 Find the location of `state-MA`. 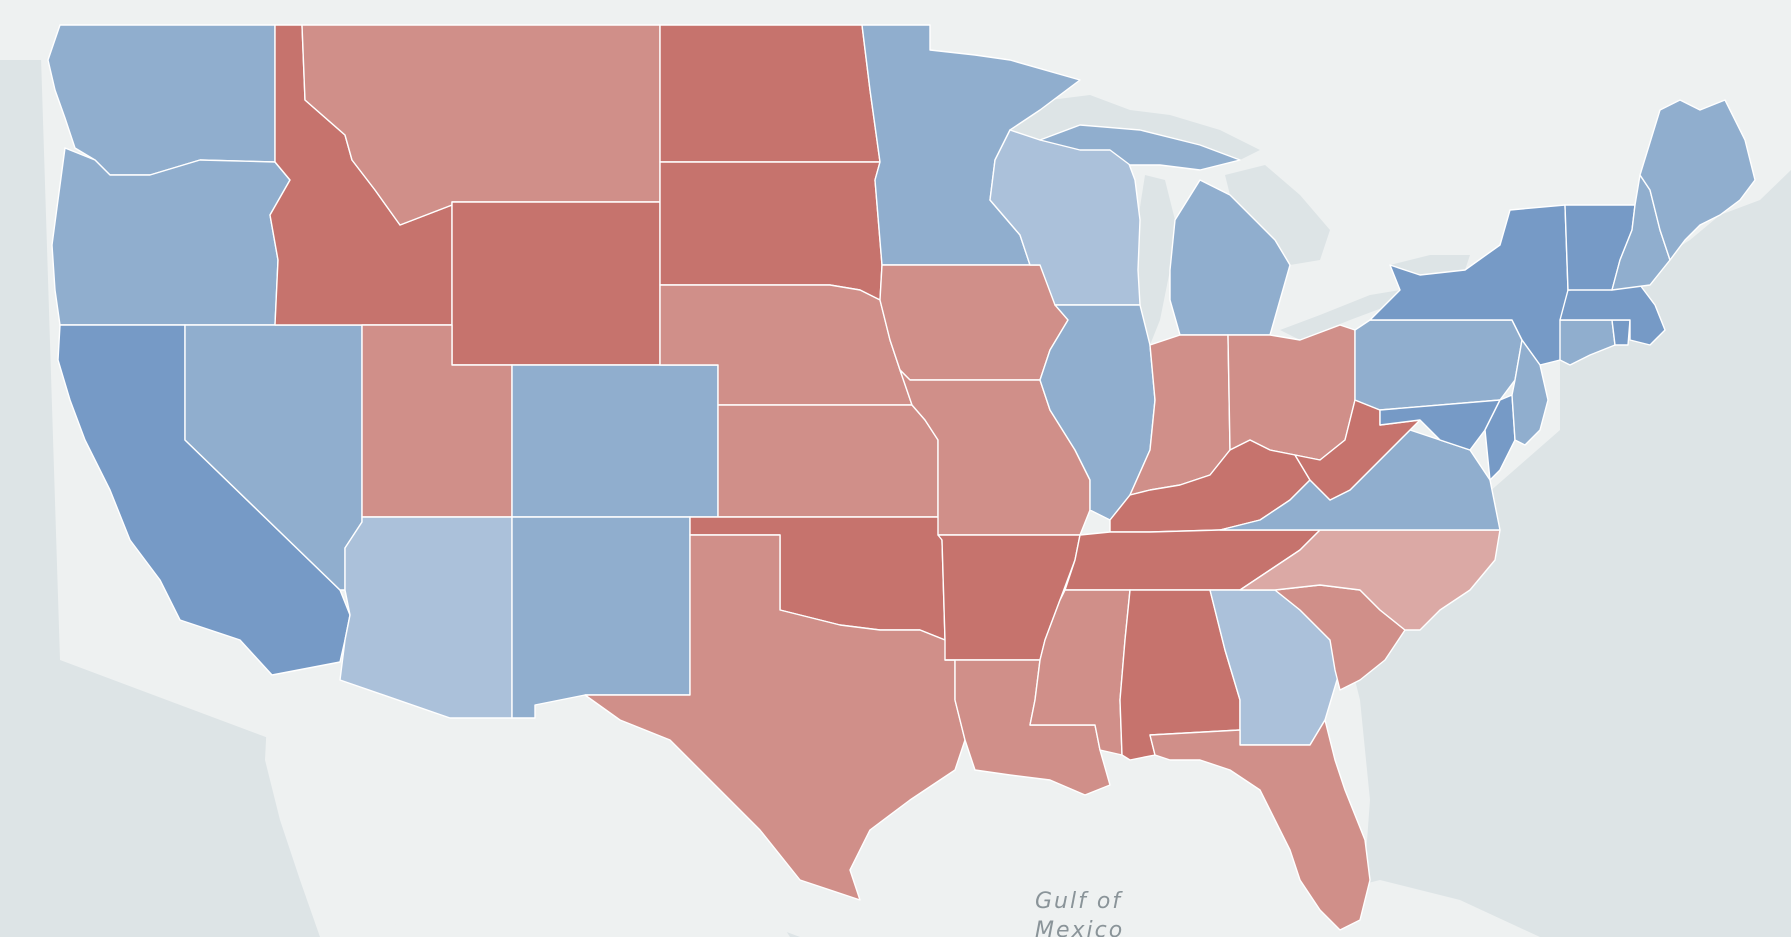

state-MA is located at coordinates (1612, 315).